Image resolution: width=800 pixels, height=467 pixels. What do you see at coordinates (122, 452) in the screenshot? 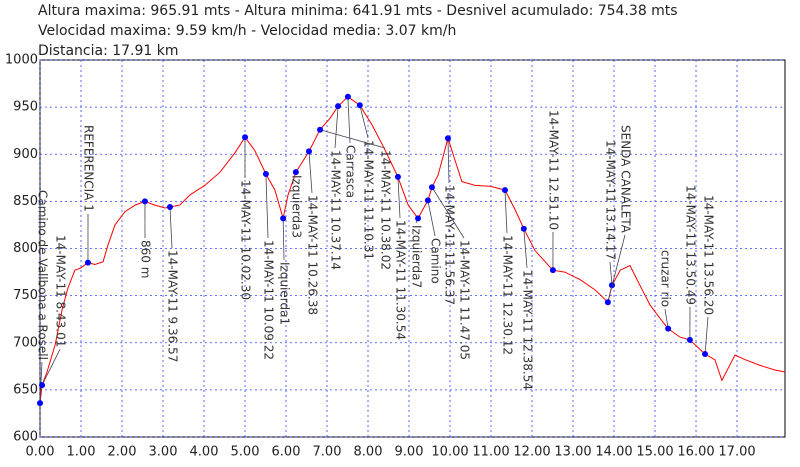
I see `x-tick-label: 2.00` at bounding box center [122, 452].